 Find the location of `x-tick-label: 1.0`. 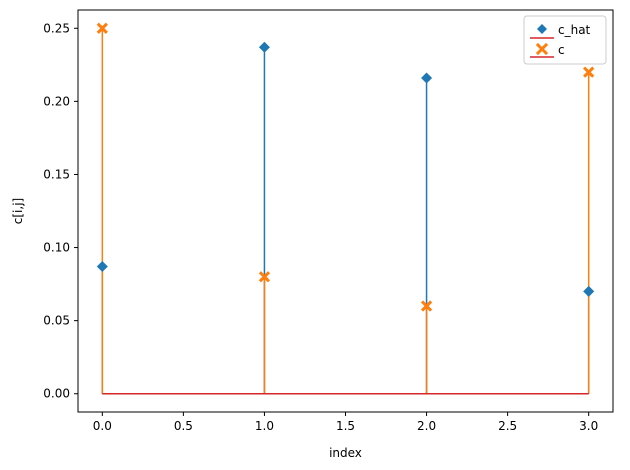

x-tick-label: 1.0 is located at coordinates (264, 426).